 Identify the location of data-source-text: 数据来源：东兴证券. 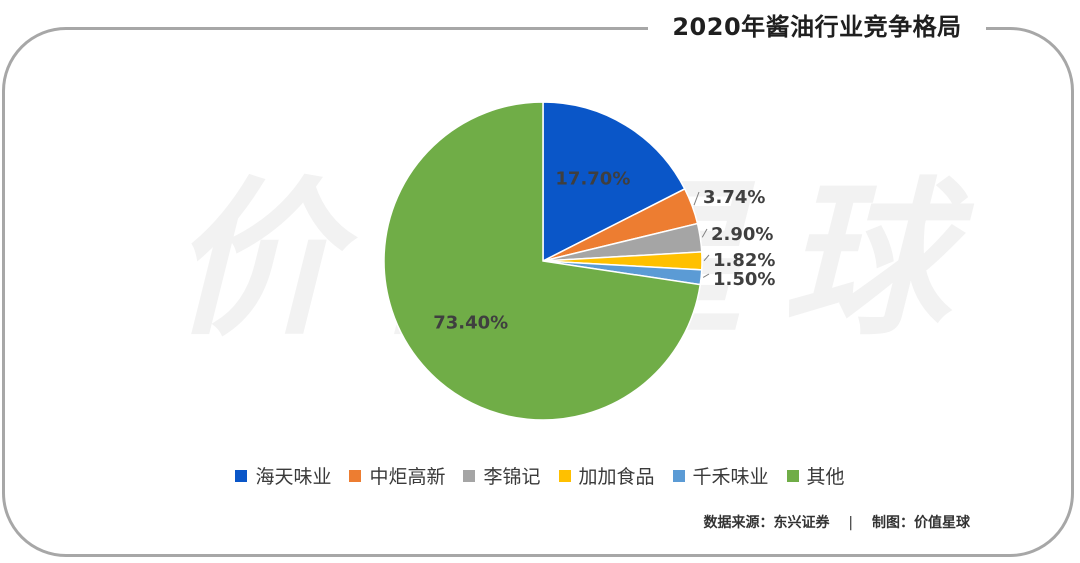
(766, 523).